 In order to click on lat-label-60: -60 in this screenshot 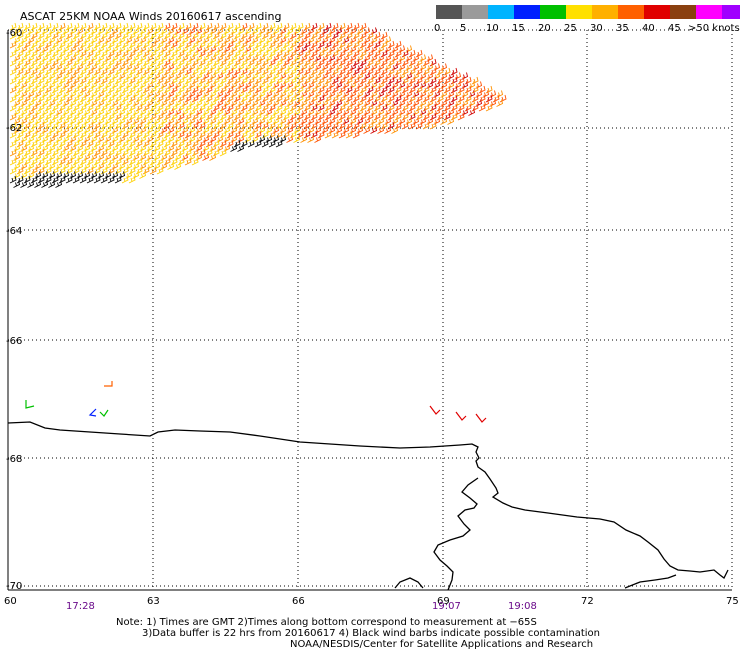, I will do `click(14, 33)`.